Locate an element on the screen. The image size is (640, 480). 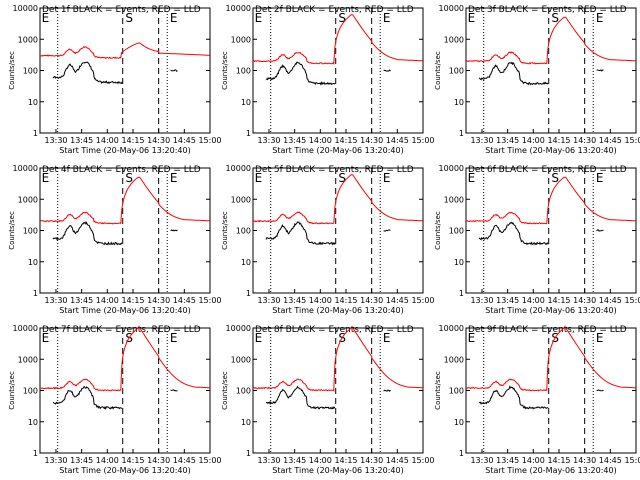
plot-title: Det 4f BLACK = Events, RED = LLD is located at coordinates (121, 170).